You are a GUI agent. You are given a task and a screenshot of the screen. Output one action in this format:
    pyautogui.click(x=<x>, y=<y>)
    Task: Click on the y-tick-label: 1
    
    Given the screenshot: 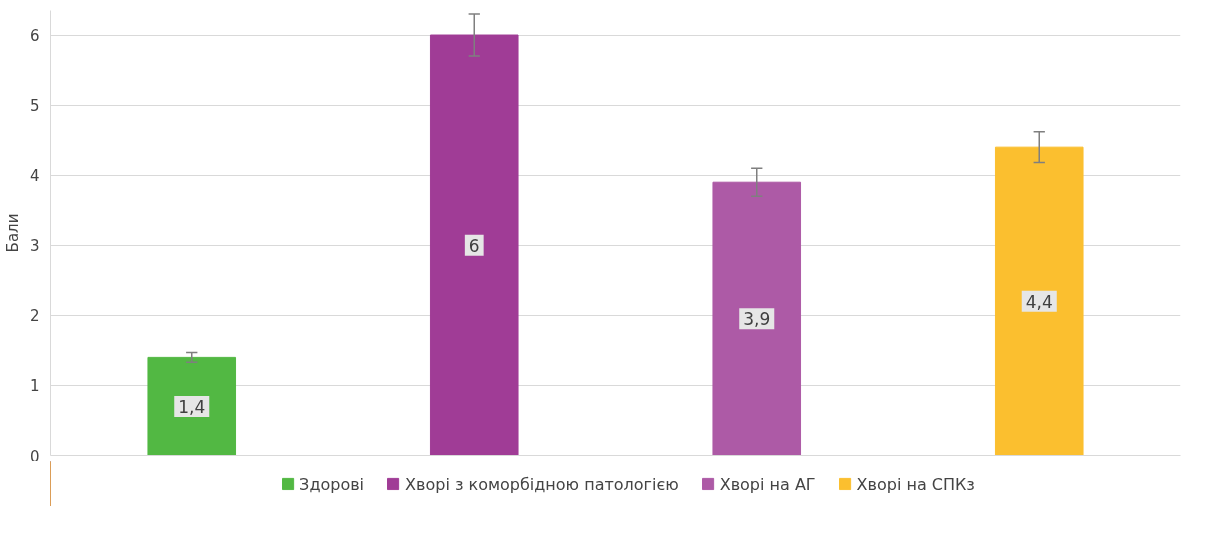 What is the action you would take?
    pyautogui.click(x=34, y=386)
    